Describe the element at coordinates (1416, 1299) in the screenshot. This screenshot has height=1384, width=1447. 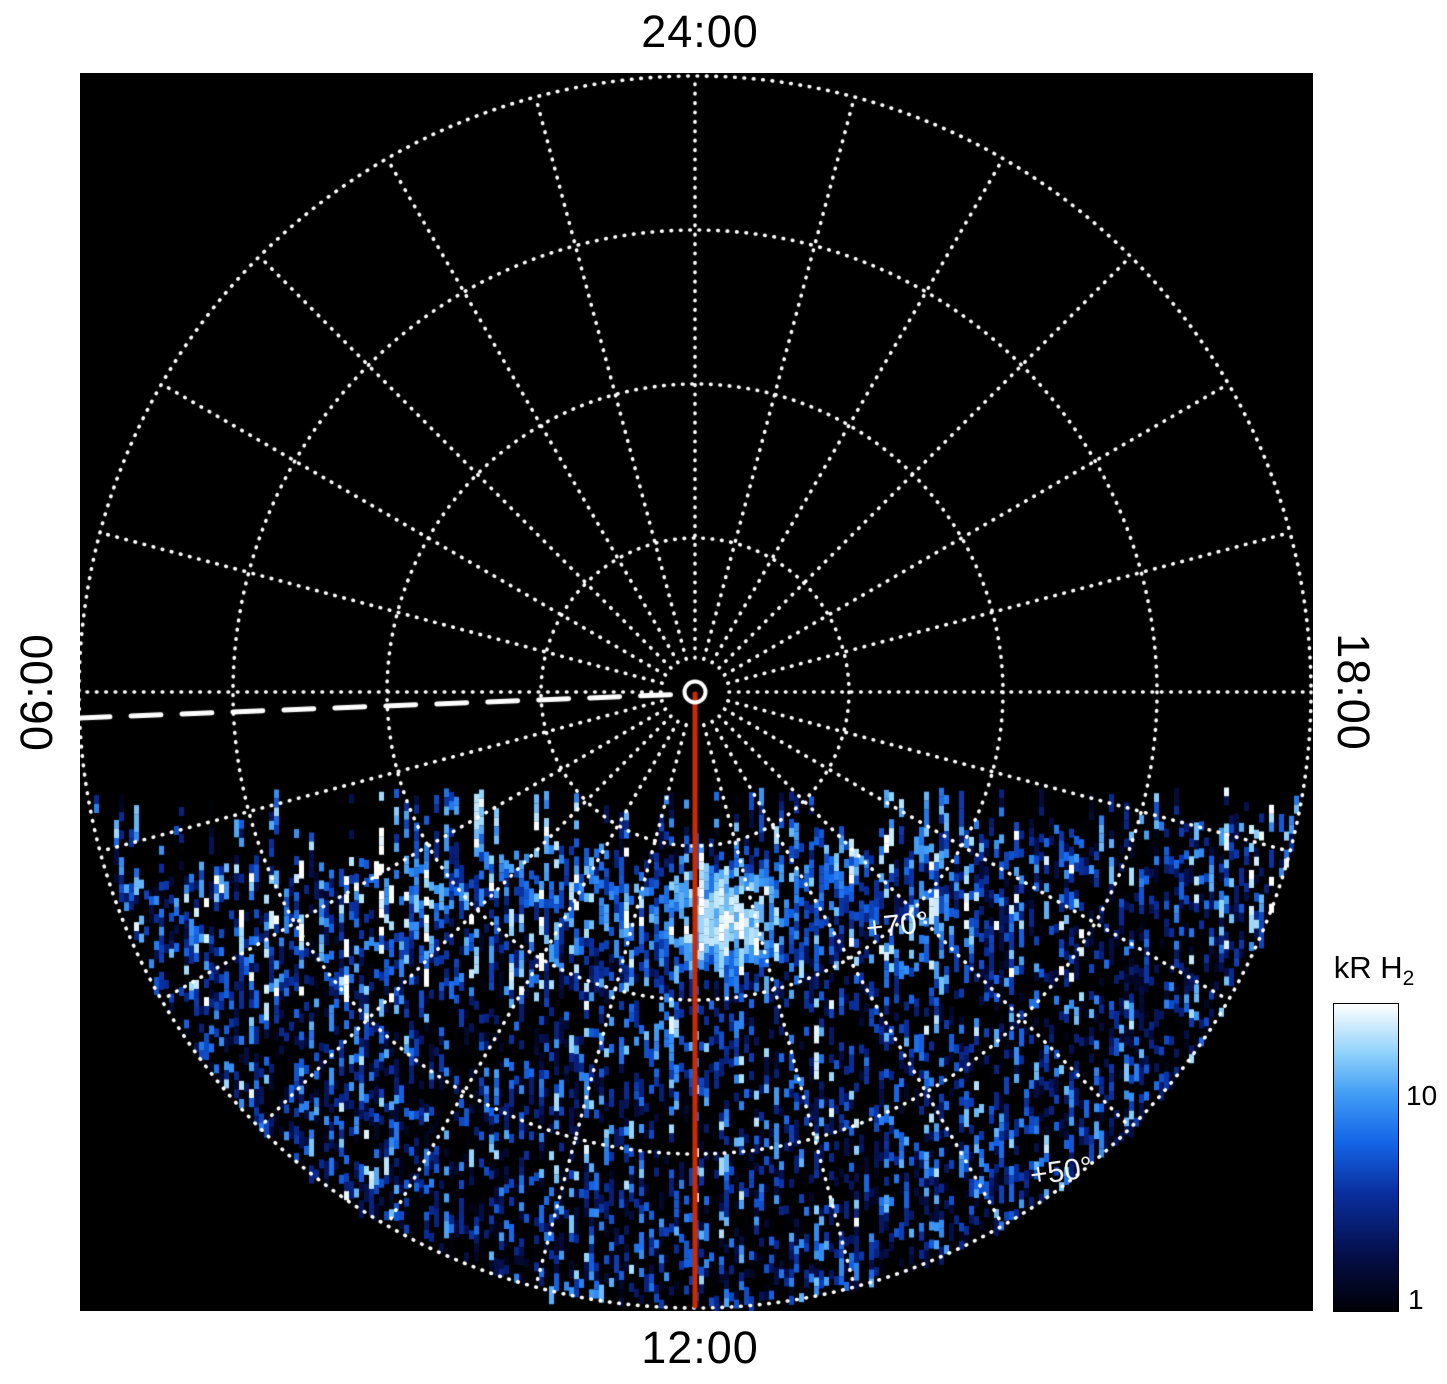
I see `colorbar-tick-1: 1` at that location.